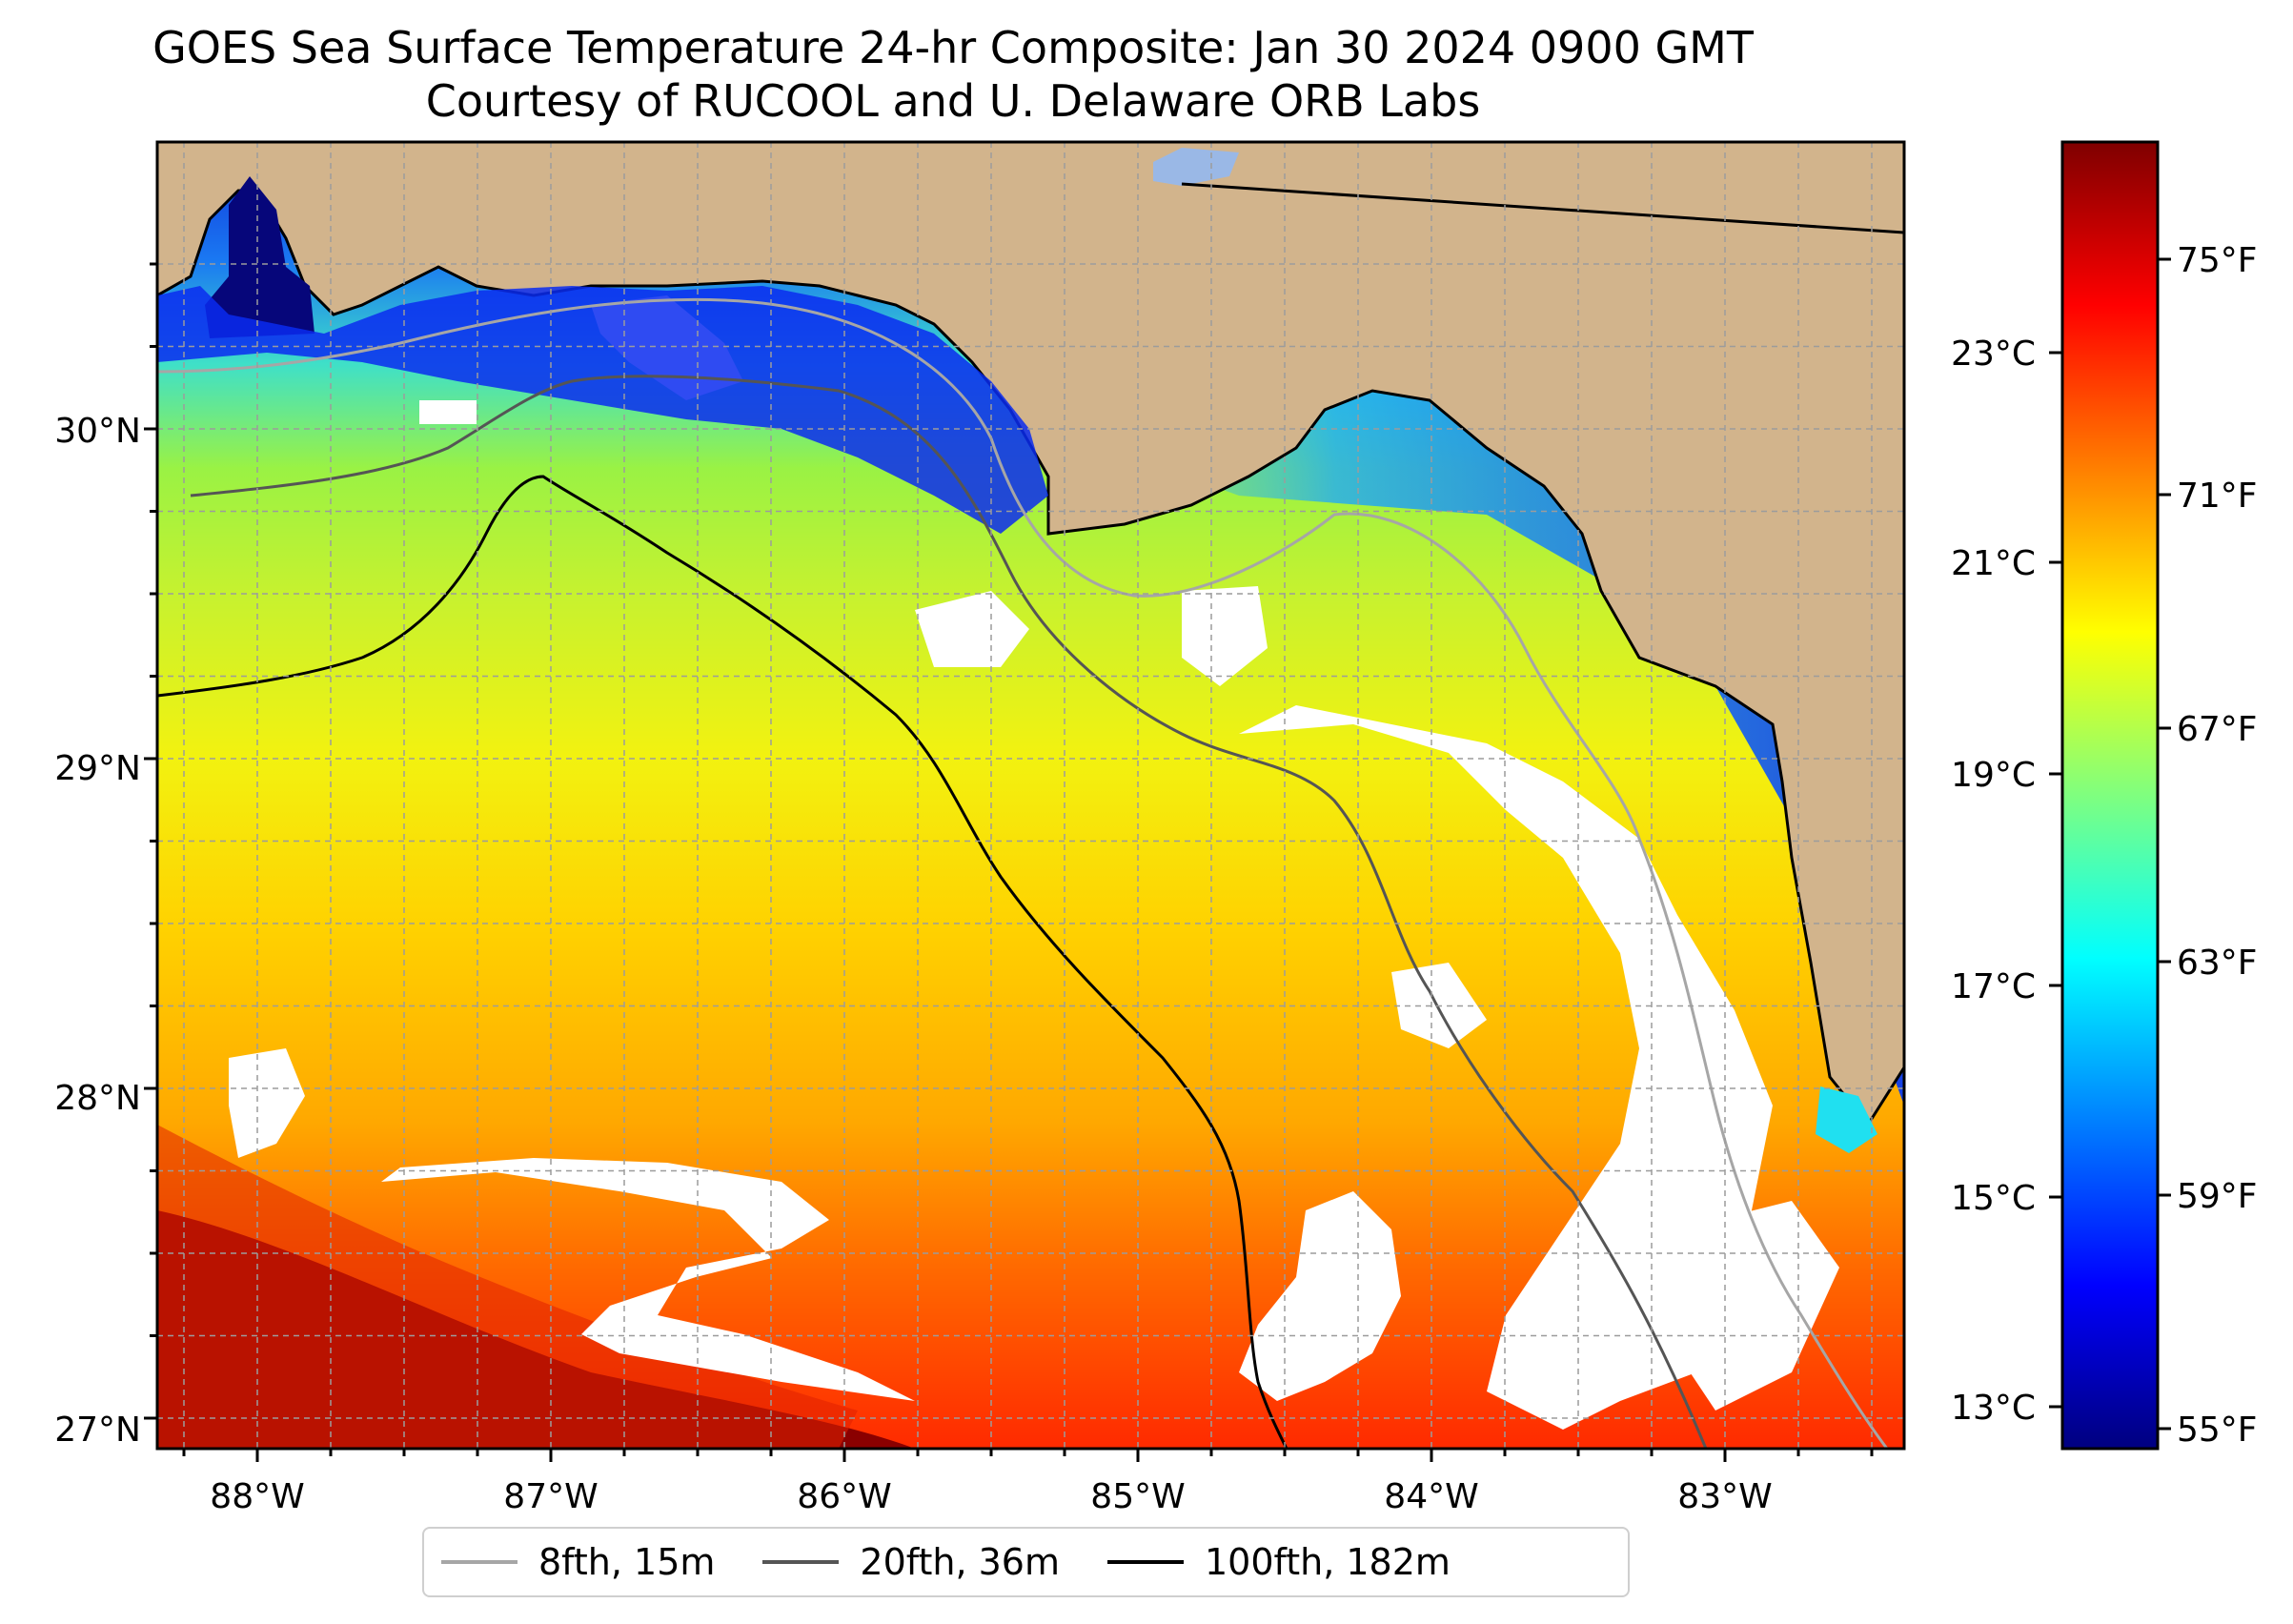 This screenshot has height=1624, width=2293. What do you see at coordinates (1145, 1562) in the screenshot?
I see `legend-line-100fth` at bounding box center [1145, 1562].